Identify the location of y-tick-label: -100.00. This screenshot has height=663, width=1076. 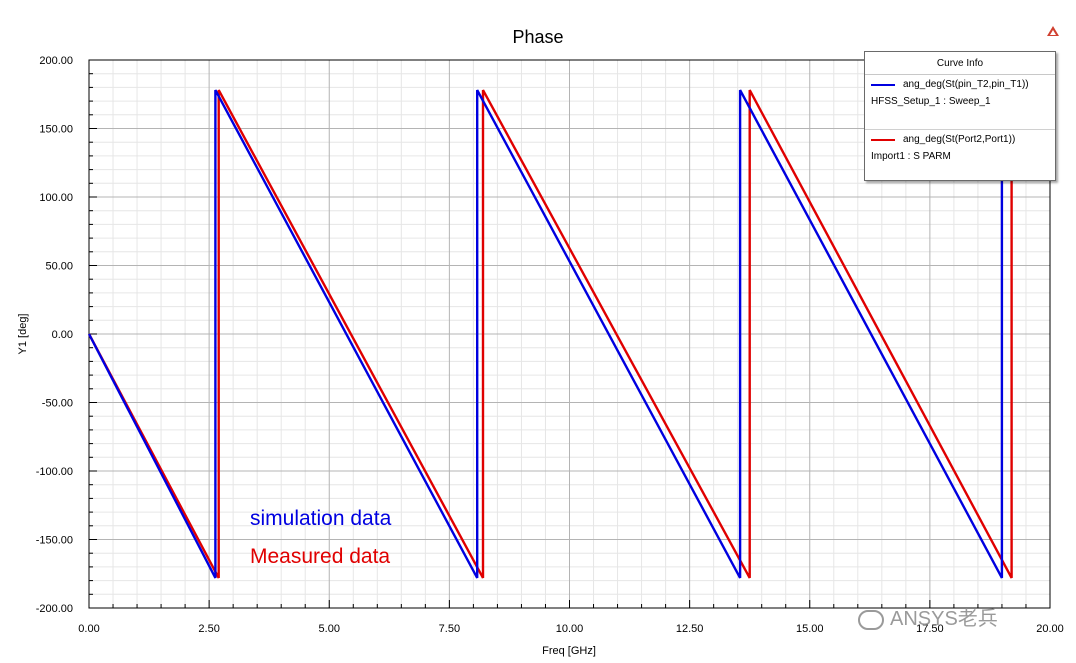
(54, 472).